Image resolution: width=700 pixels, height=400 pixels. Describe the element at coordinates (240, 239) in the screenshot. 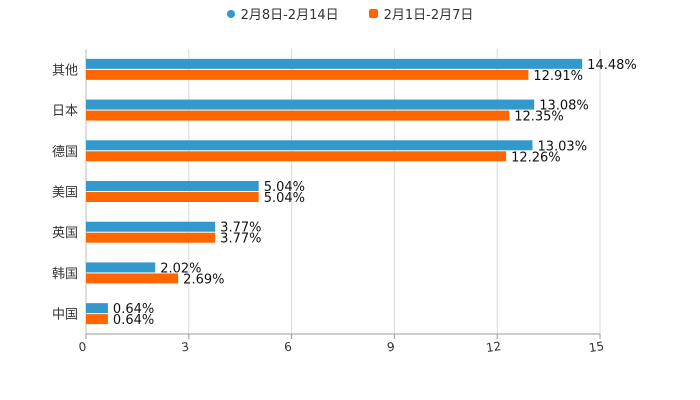

I see `data-label-series-2-4: 3.77%` at that location.